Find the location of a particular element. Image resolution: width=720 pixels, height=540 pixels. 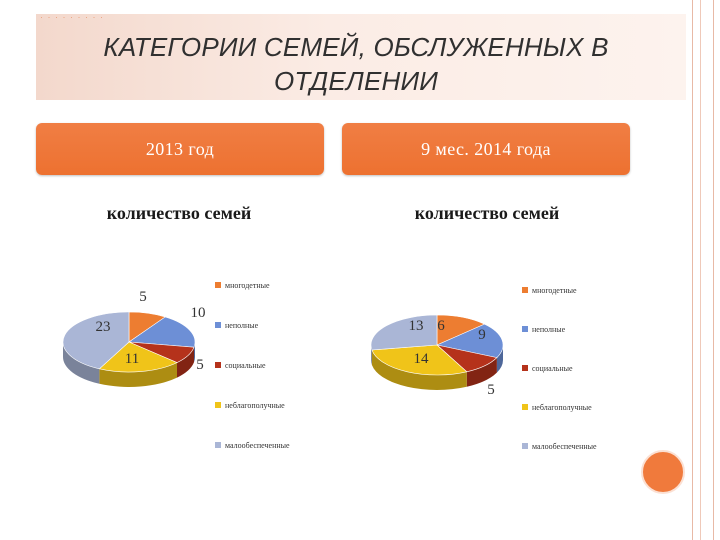

data-label-малообеспеченные: 13 is located at coordinates (416, 326).